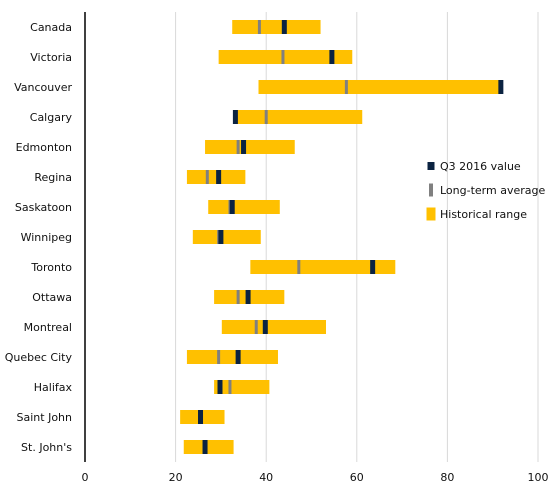  Describe the element at coordinates (53, 387) in the screenshot. I see `category-label: Halifax` at that location.